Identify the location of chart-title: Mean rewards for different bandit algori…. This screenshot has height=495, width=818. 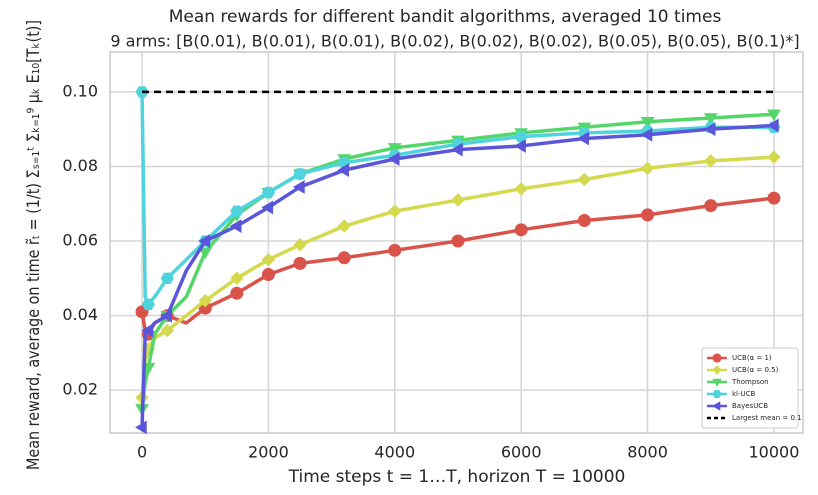
(445, 17).